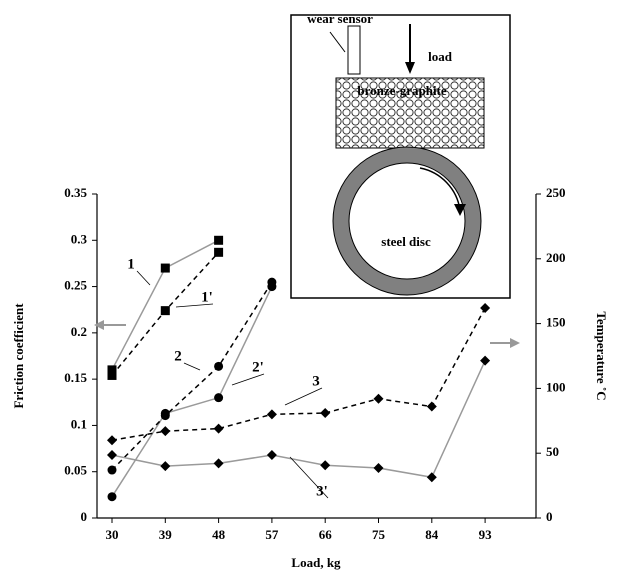 The height and width of the screenshot is (574, 619). Describe the element at coordinates (110, 325) in the screenshot. I see `left-arrow` at that location.